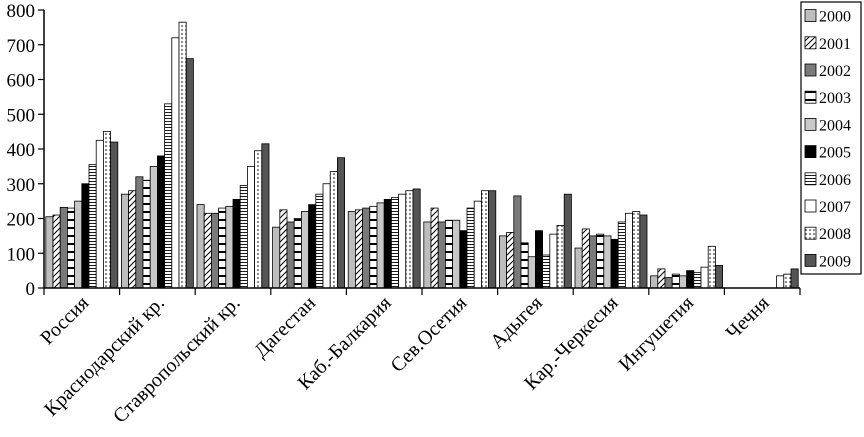 Image resolution: width=864 pixels, height=437 pixels. What do you see at coordinates (748, 318) in the screenshot?
I see `x-category-label: Чечня` at bounding box center [748, 318].